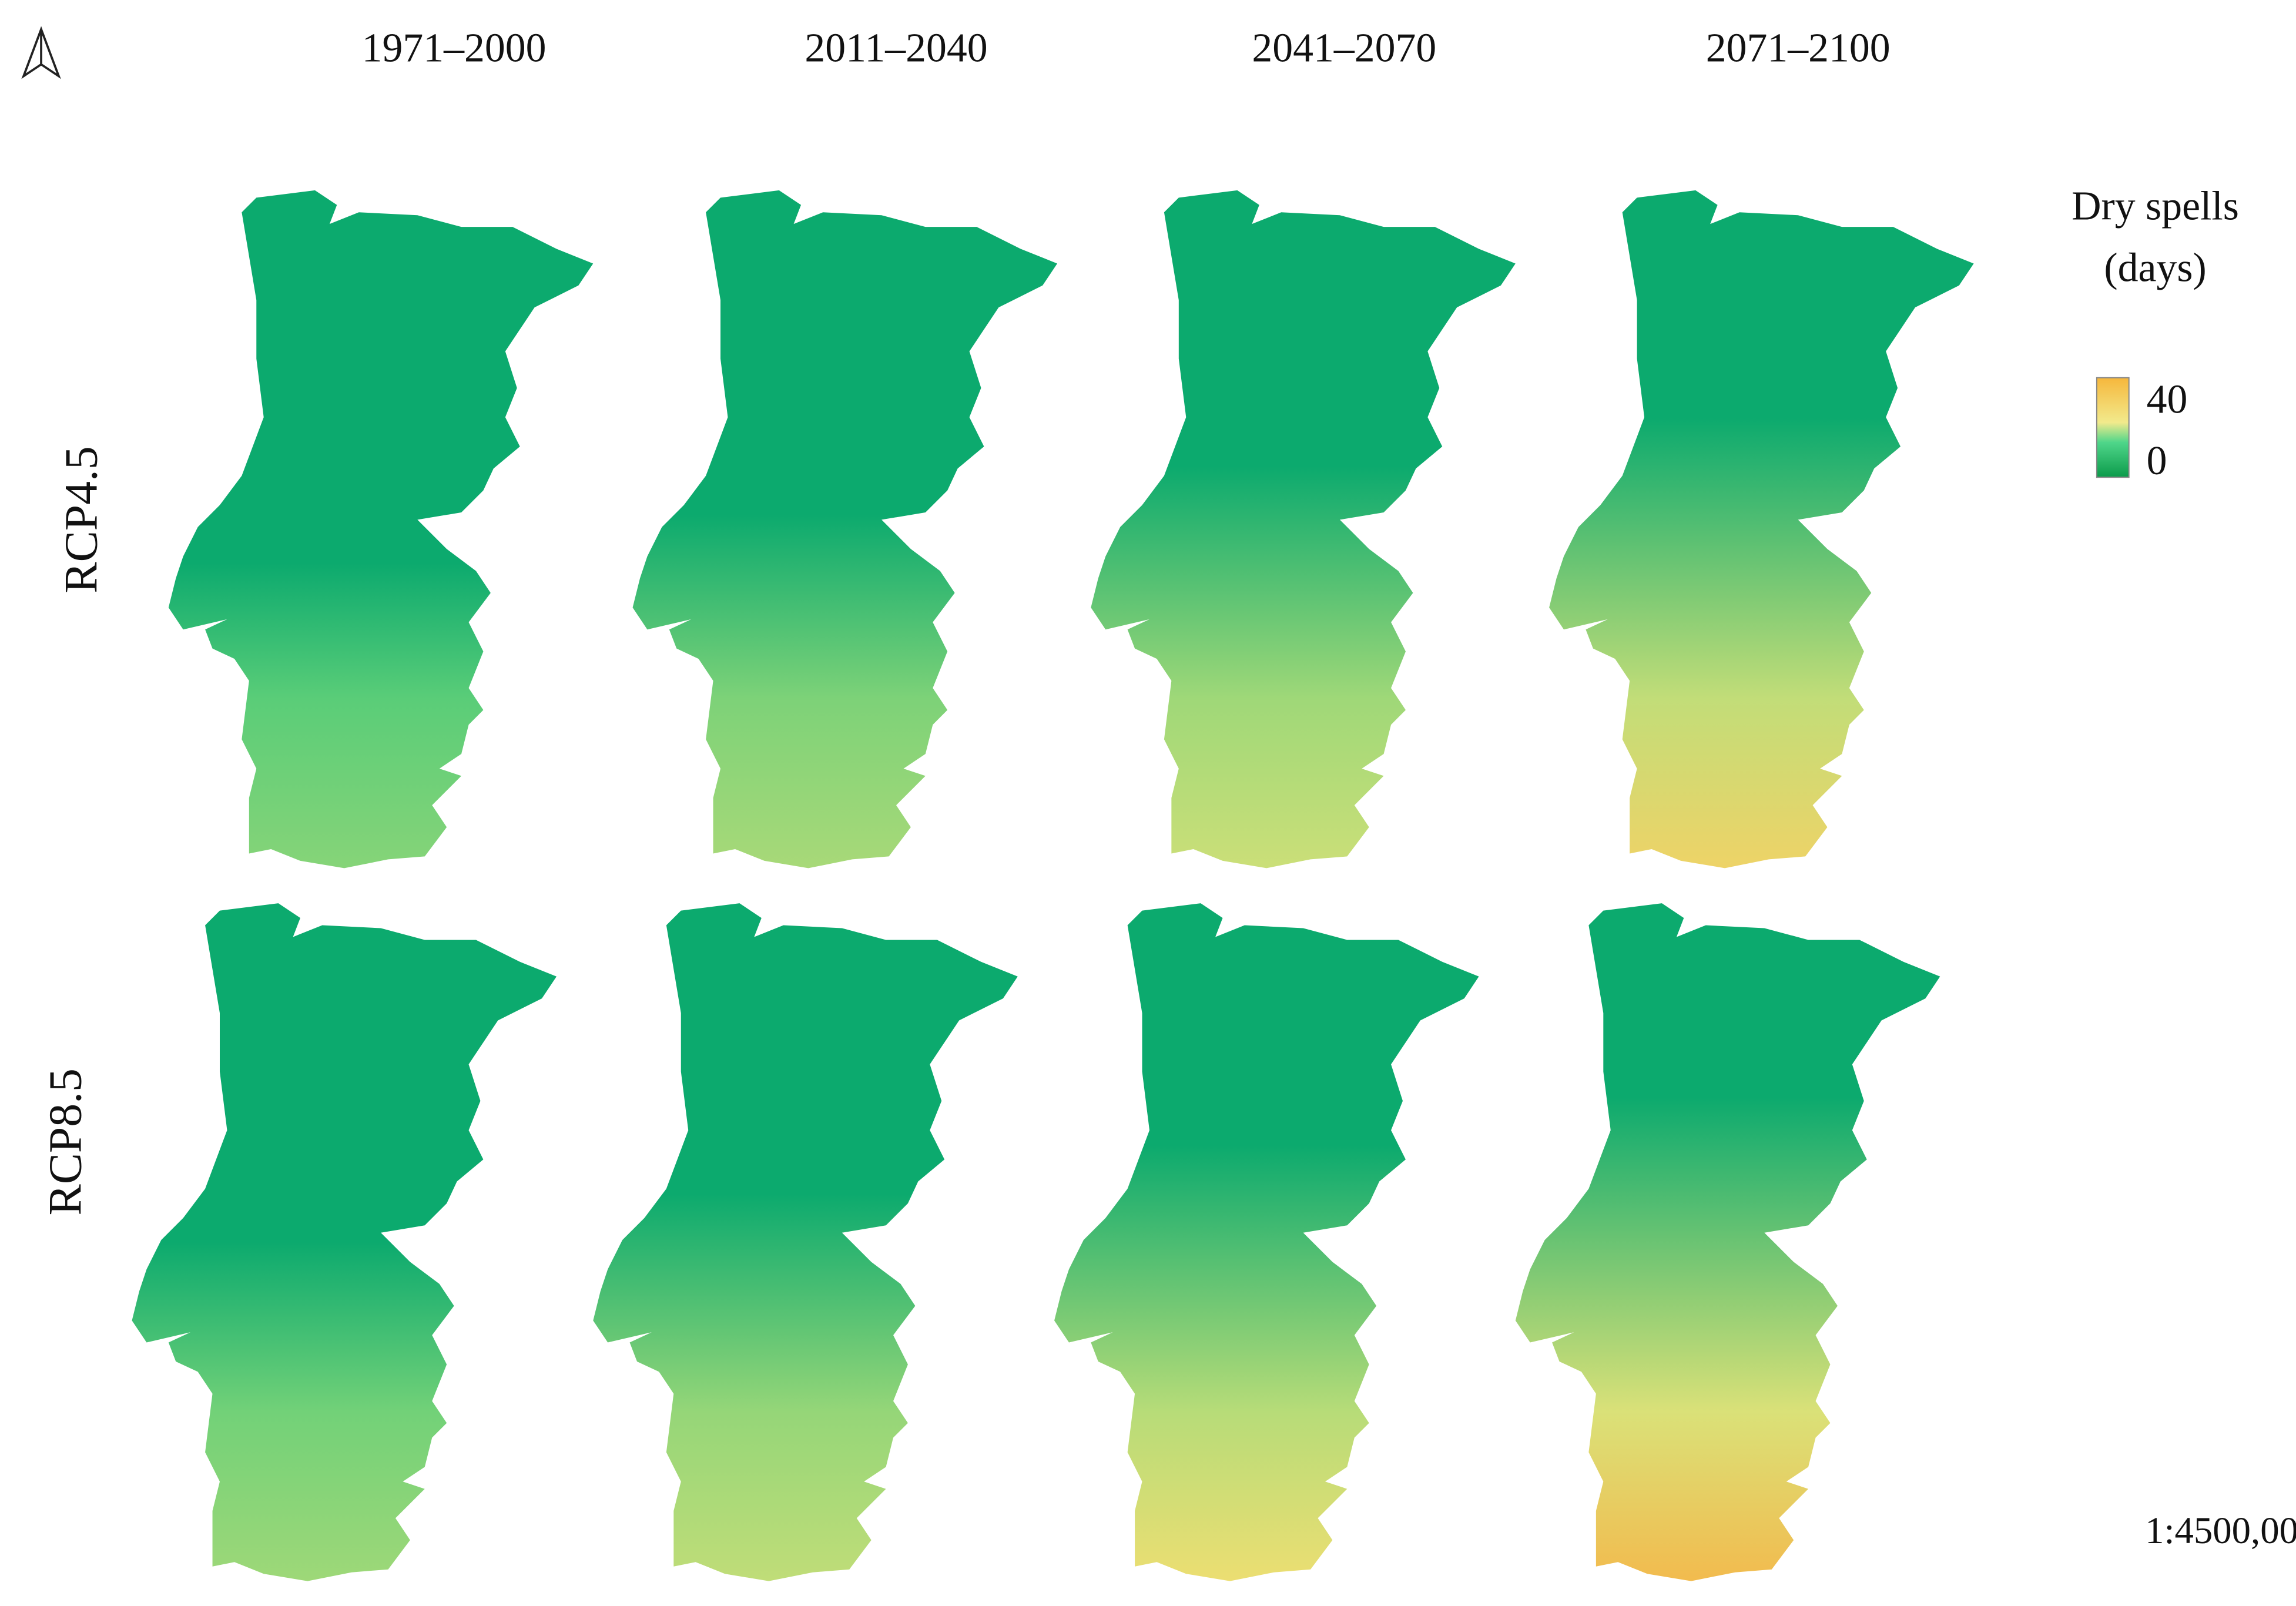 This screenshot has height=1606, width=2296. Describe the element at coordinates (454, 48) in the screenshot. I see `column-header: 1971–2000` at that location.